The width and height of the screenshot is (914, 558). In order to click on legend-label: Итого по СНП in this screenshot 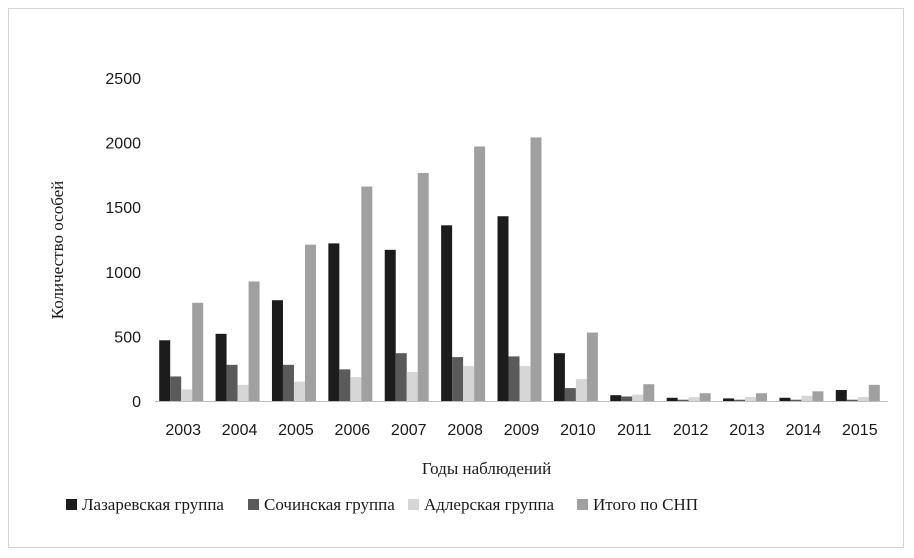, I will do `click(645, 504)`.